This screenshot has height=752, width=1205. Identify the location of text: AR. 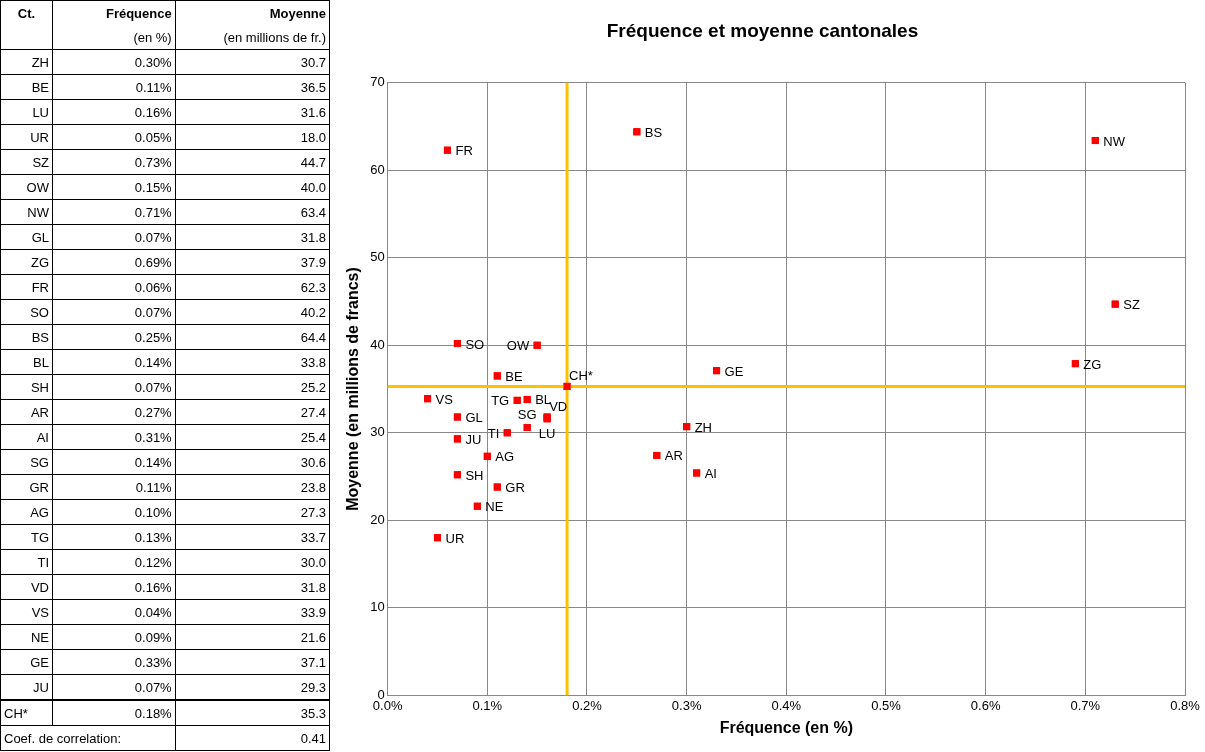
(26, 412).